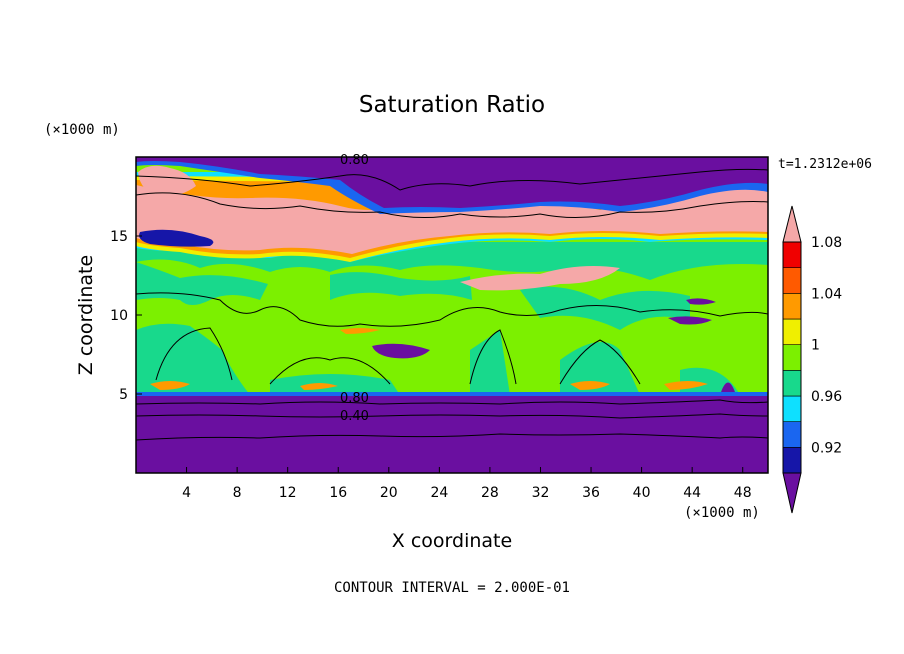 This screenshot has height=654, width=904. Describe the element at coordinates (194, 354) in the screenshot. I see `contour-line-mid-b` at that location.